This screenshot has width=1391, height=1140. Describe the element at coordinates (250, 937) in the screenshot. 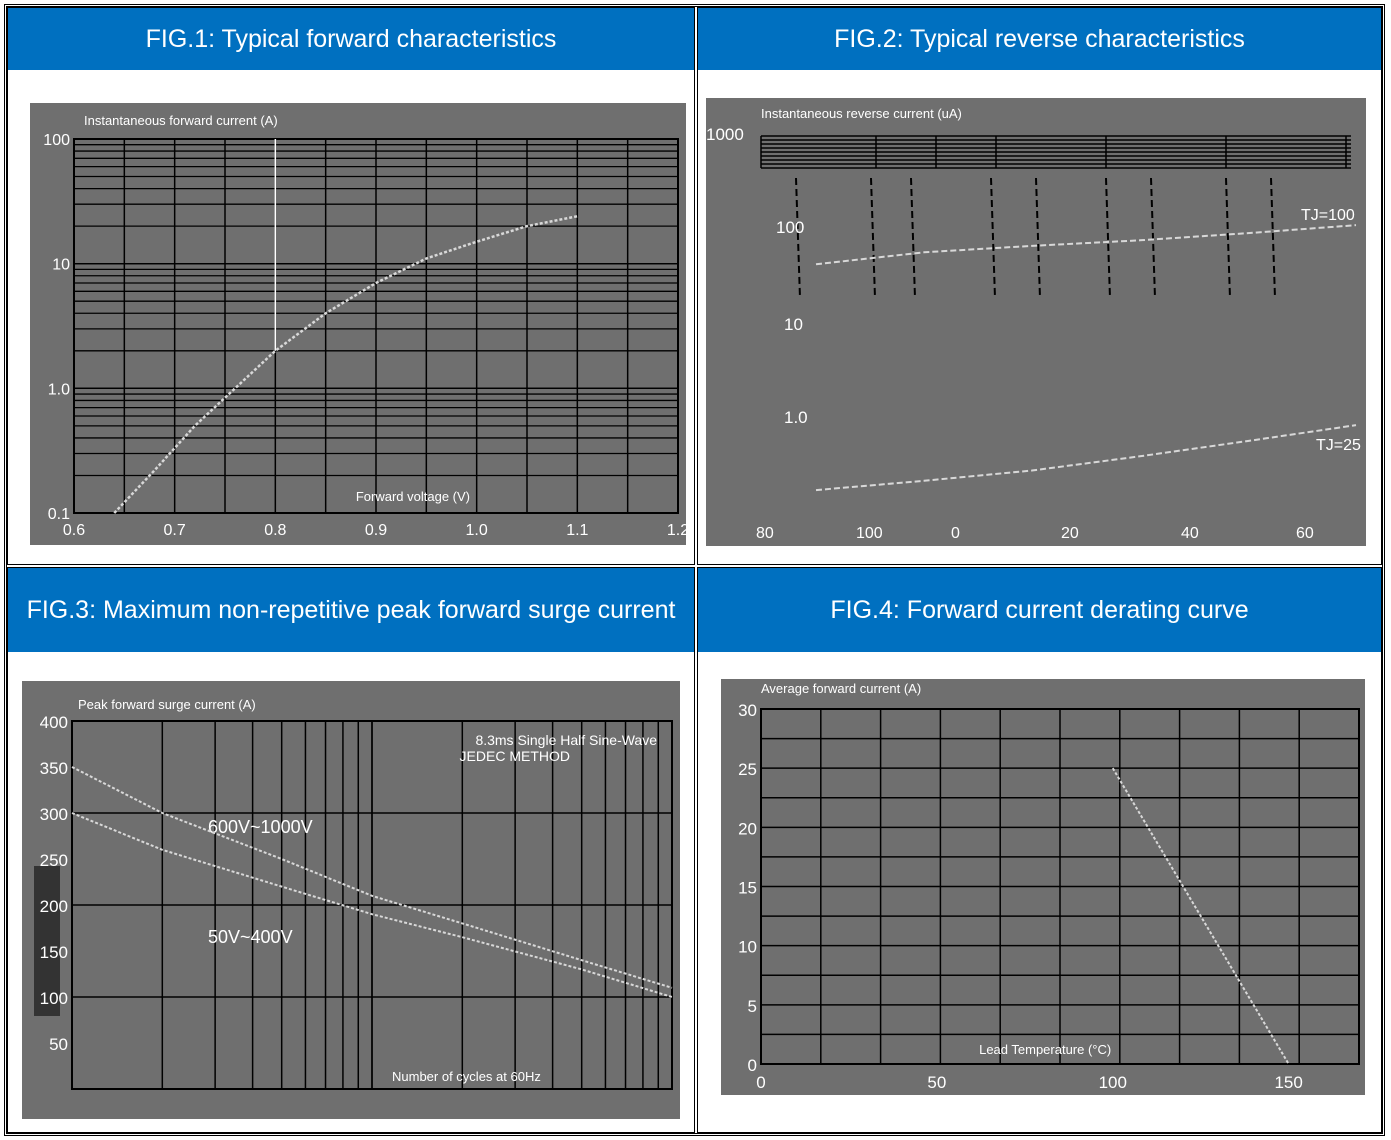

I see `series-label-low: 50V~400V` at that location.